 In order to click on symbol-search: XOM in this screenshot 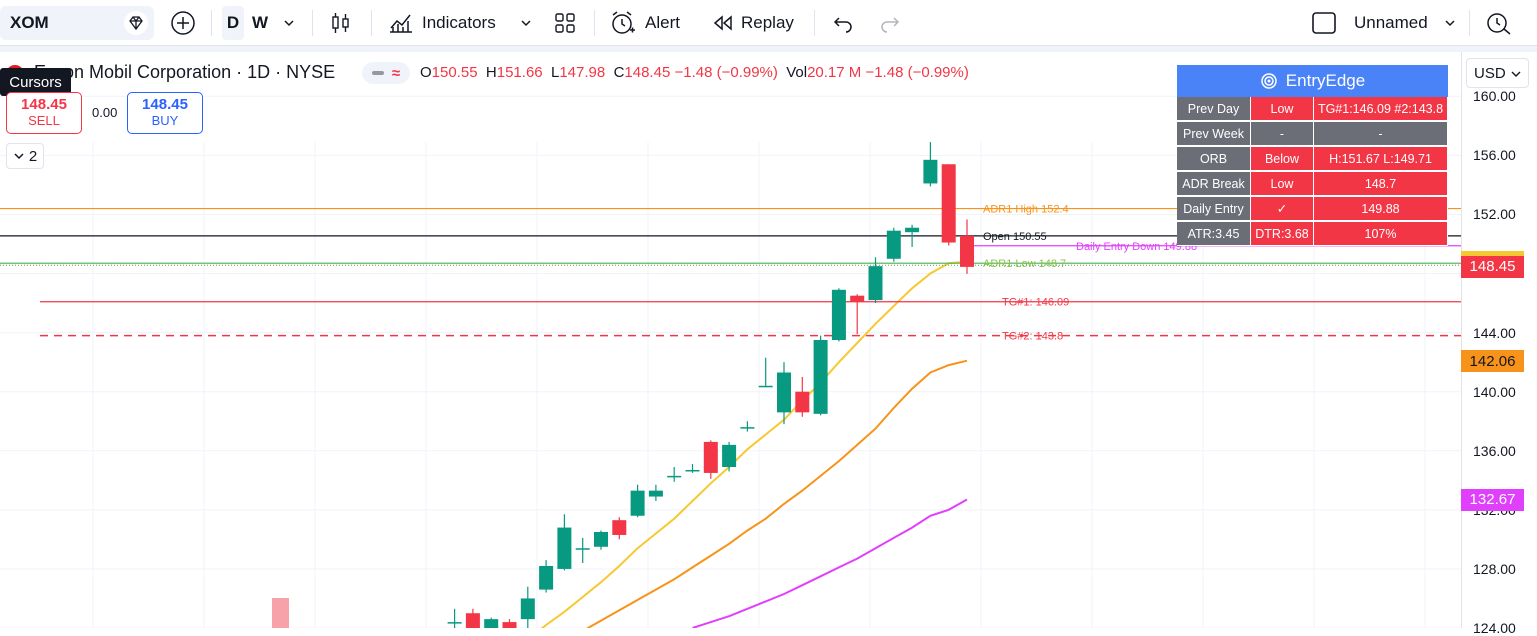, I will do `click(77, 23)`.